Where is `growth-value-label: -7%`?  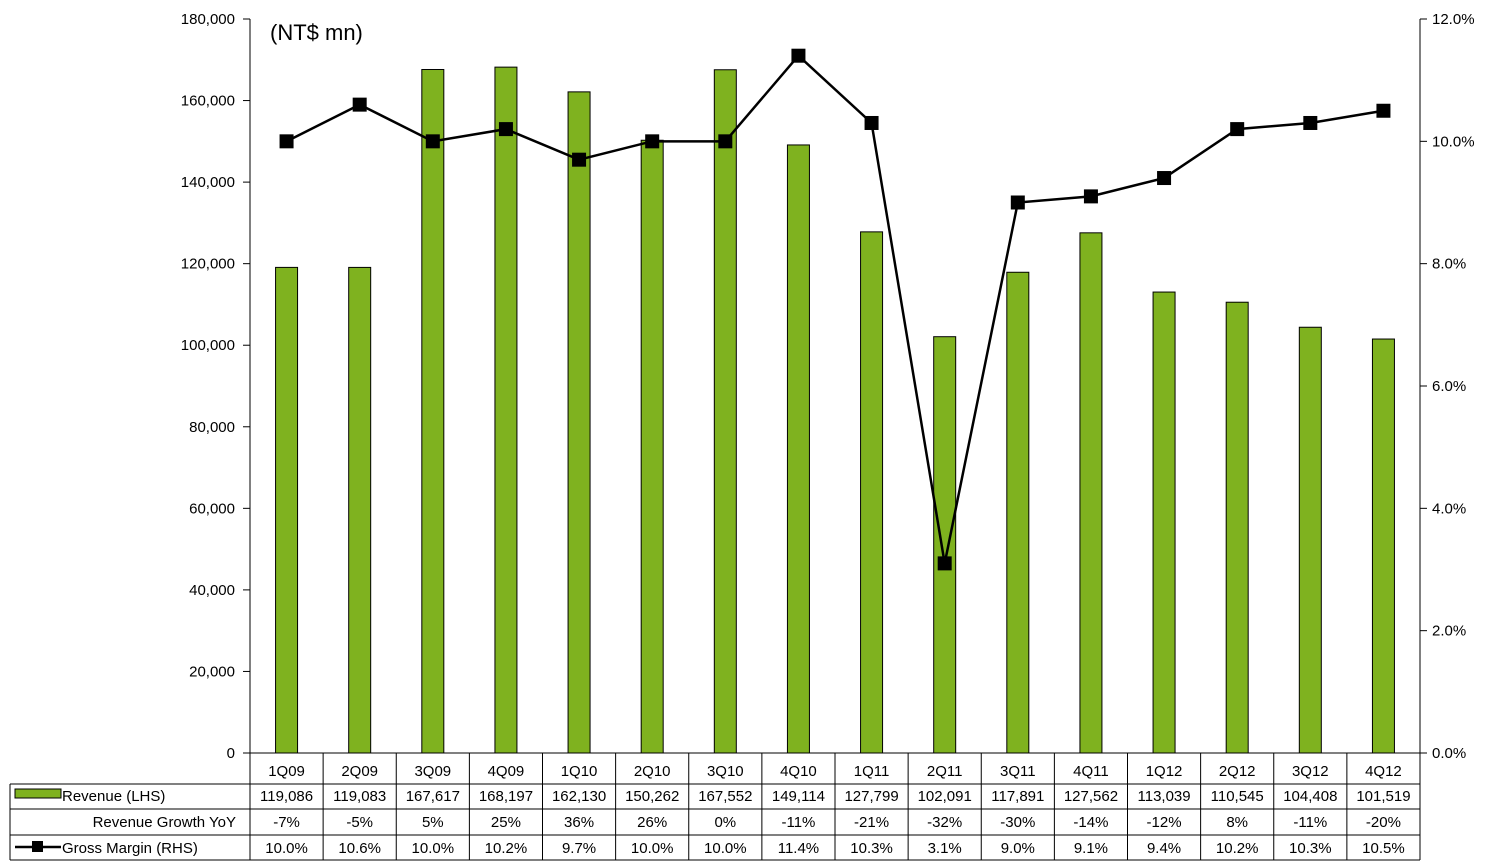
growth-value-label: -7% is located at coordinates (286, 822).